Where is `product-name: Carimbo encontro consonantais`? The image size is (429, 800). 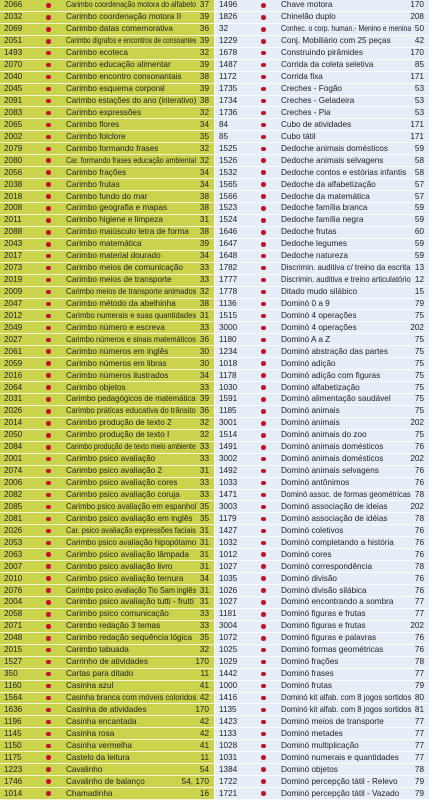 product-name: Carimbo encontro consonantais is located at coordinates (124, 77).